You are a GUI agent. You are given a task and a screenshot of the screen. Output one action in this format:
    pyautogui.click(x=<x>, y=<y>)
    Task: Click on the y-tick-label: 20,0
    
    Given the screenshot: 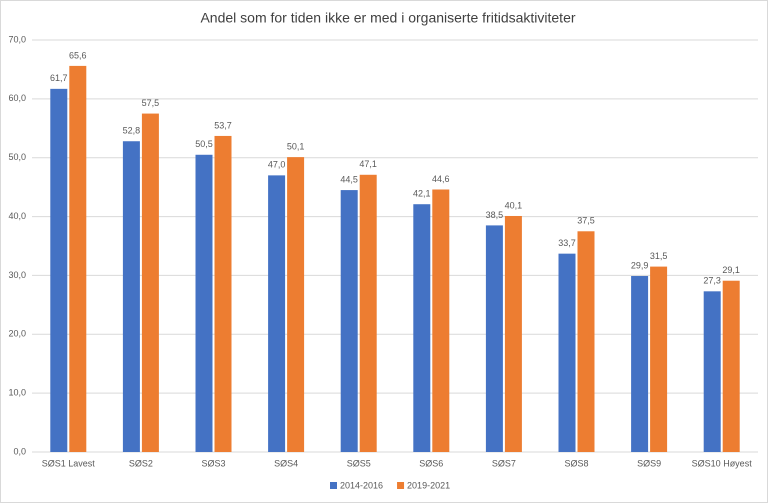 What is the action you would take?
    pyautogui.click(x=17, y=334)
    